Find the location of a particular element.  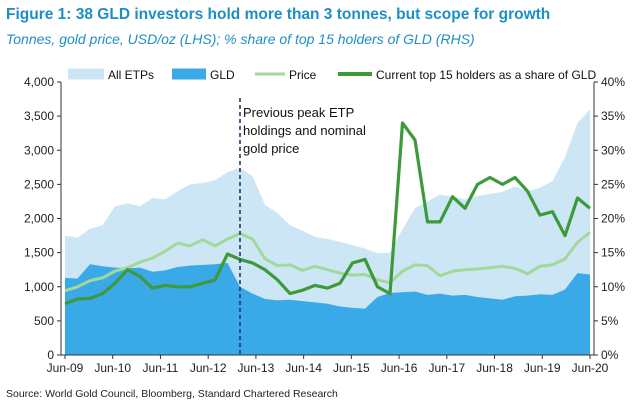

y-right-tick-label: 20% is located at coordinates (613, 219).